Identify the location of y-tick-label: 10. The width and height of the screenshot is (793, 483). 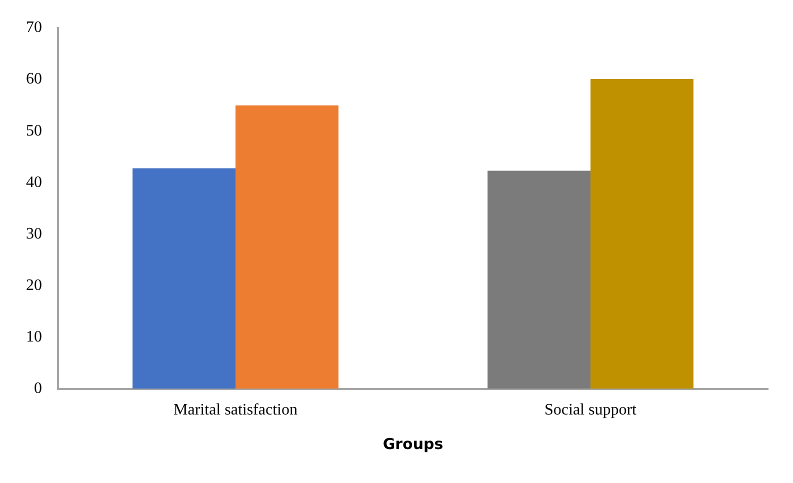
(34, 337).